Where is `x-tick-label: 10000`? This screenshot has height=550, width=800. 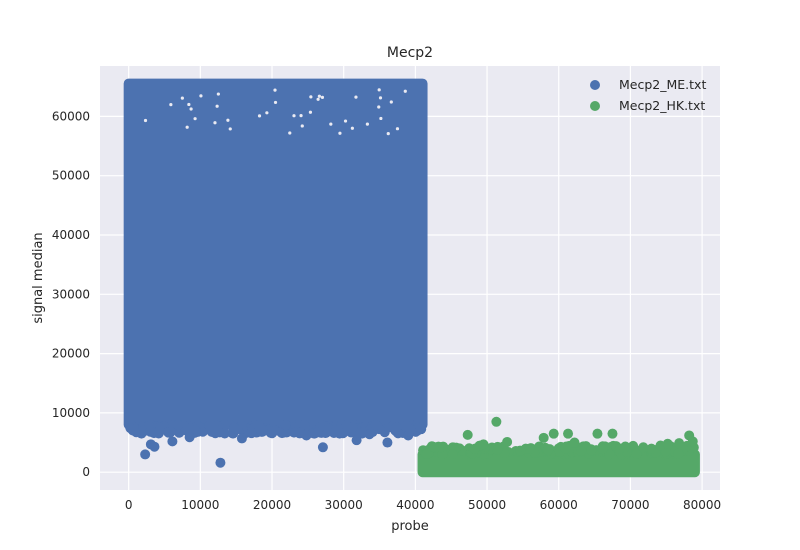 x-tick-label: 10000 is located at coordinates (200, 505).